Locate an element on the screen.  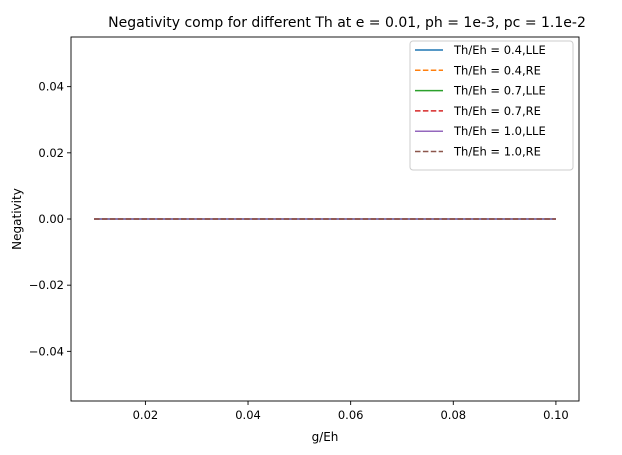
legend-label-5: Th/Eh = 1.0,LLE is located at coordinates (499, 131).